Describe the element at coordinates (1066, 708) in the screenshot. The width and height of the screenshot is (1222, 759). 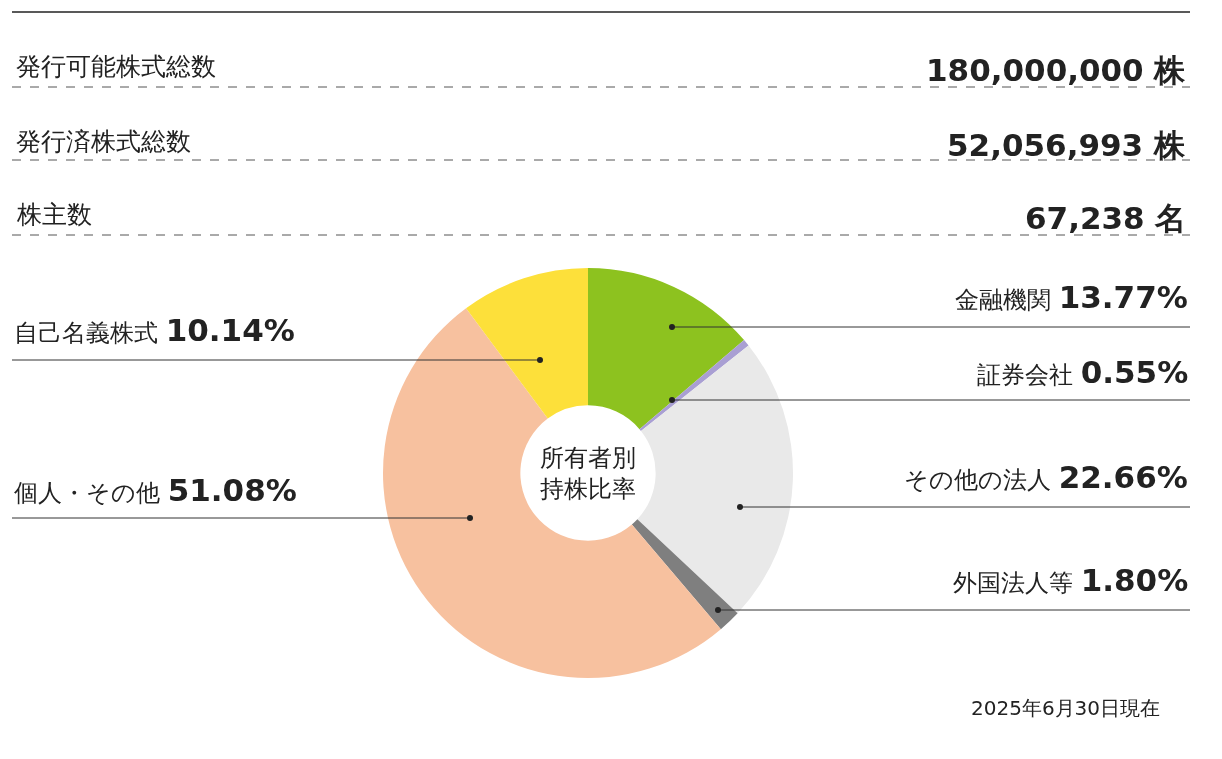
I see `text: 2025年6月30日現在` at that location.